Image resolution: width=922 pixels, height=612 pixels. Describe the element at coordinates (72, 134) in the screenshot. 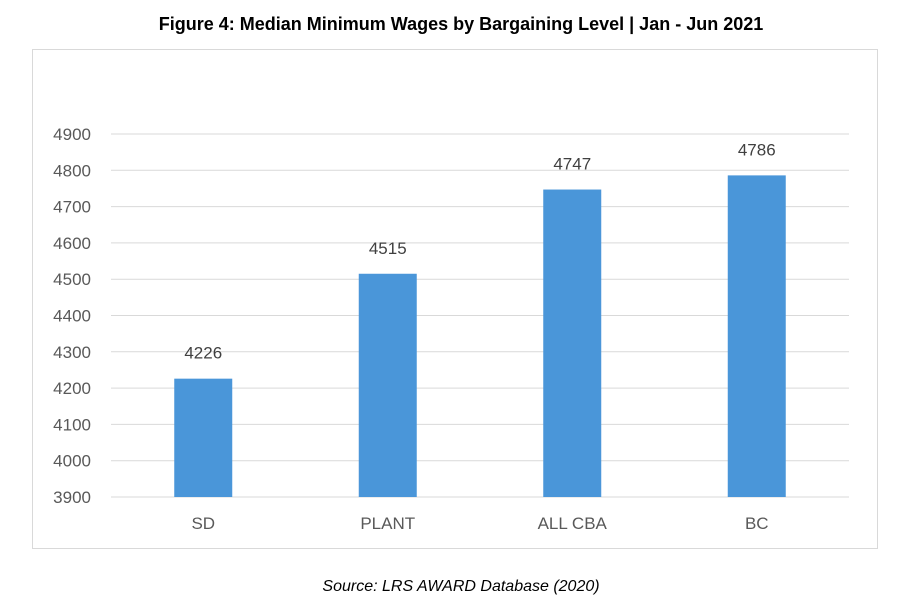

I see `y-tick-label: 4900` at that location.